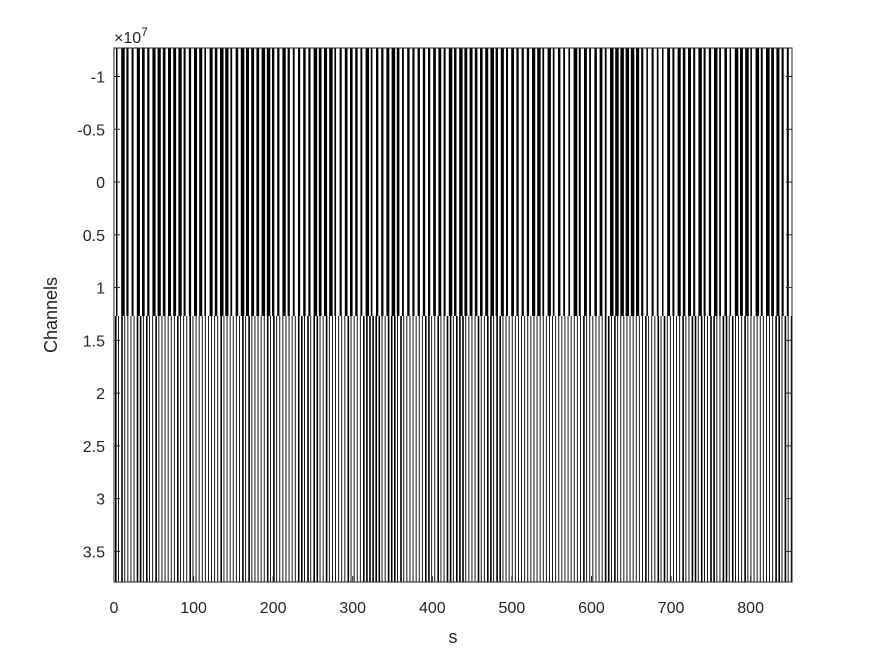  I want to click on x-tick-label: 700, so click(671, 608).